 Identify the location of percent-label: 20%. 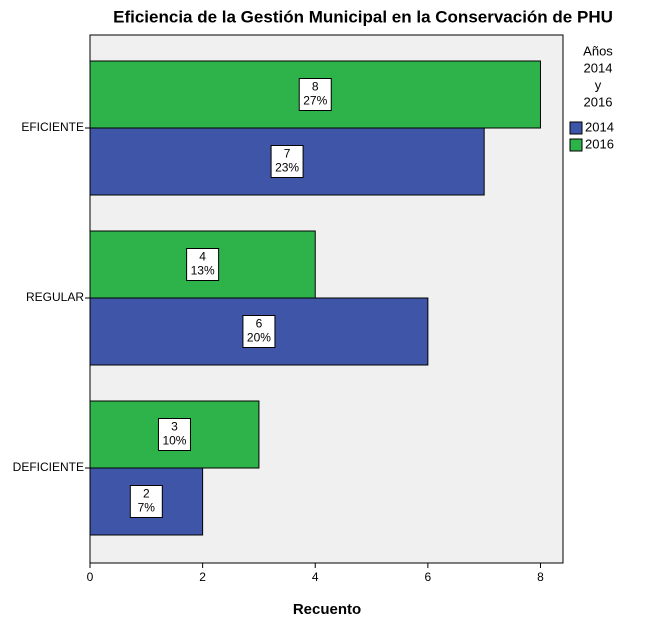
(259, 338).